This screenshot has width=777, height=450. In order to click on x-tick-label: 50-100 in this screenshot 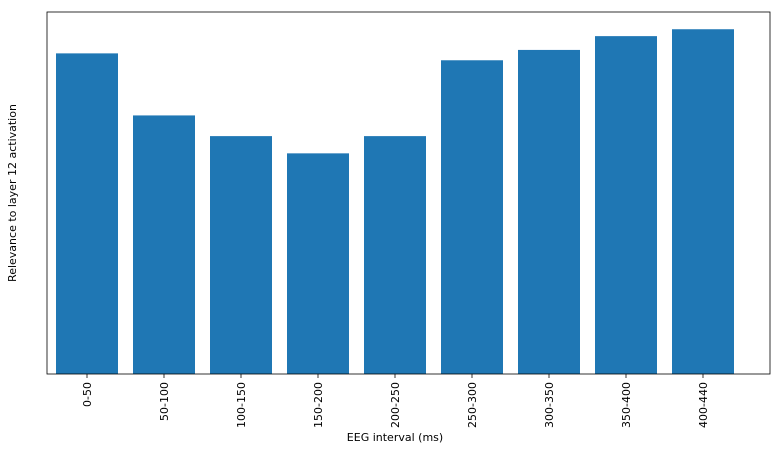, I will do `click(164, 401)`.